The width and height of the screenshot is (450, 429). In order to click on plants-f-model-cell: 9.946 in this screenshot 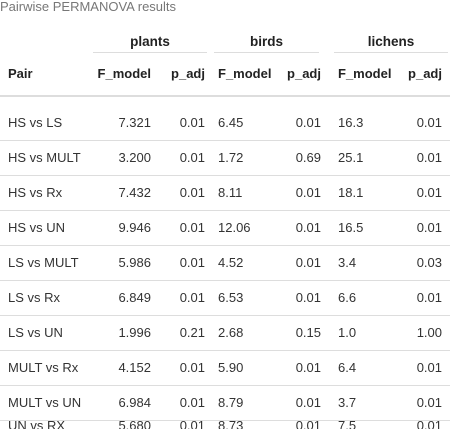, I will do `click(134, 227)`.